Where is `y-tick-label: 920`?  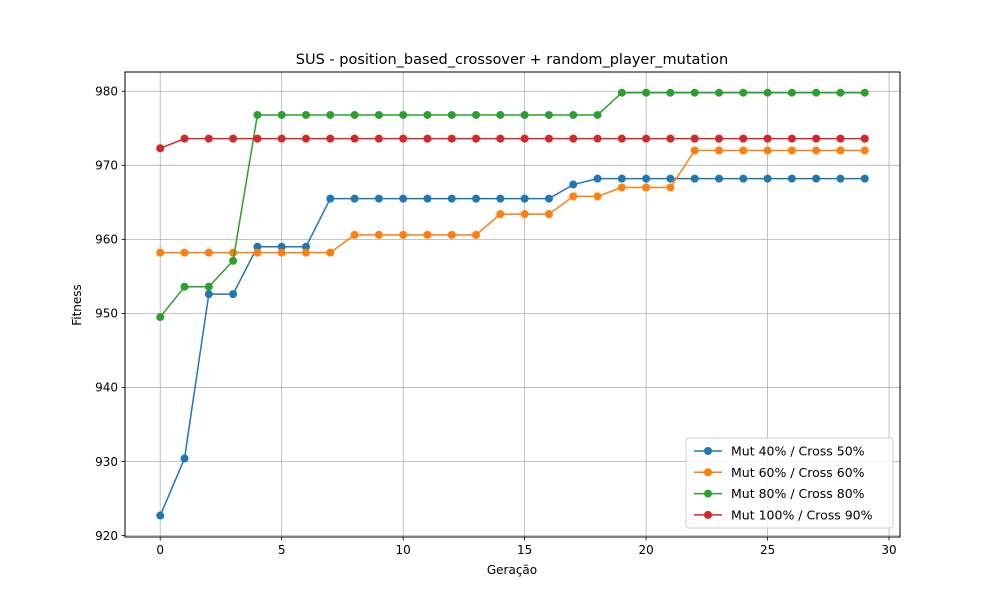
y-tick-label: 920 is located at coordinates (106, 536).